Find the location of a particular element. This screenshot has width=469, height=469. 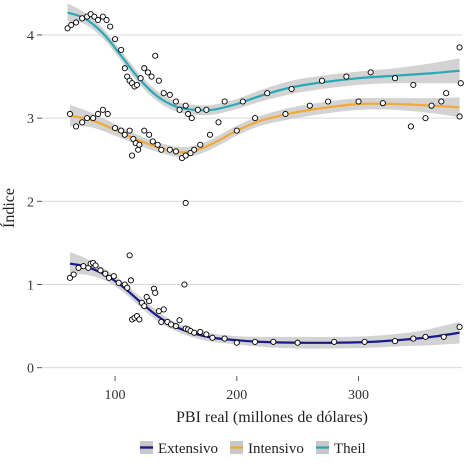

x-tick-label: 100 is located at coordinates (115, 395).